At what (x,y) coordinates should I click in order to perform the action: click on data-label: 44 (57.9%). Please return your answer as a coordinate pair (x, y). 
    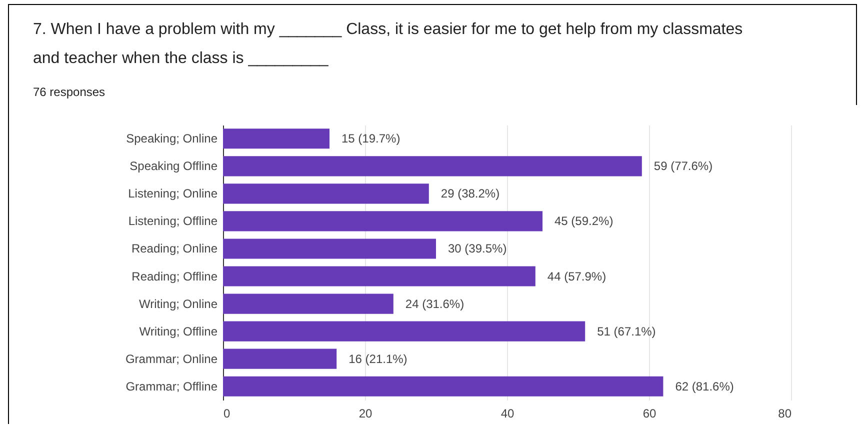
    Looking at the image, I should click on (576, 276).